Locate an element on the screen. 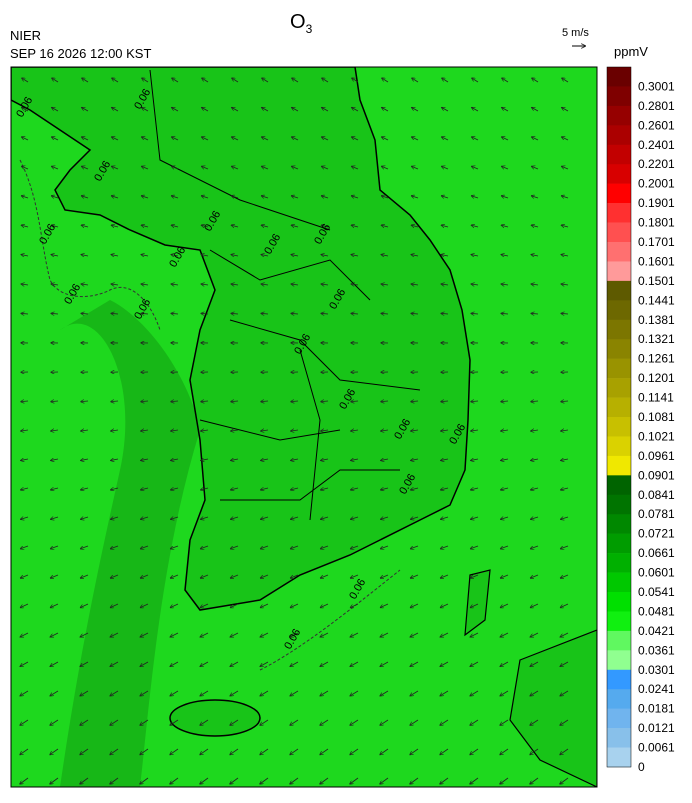 The height and width of the screenshot is (803, 692). colorbar-tick-label: 0 is located at coordinates (641, 767).